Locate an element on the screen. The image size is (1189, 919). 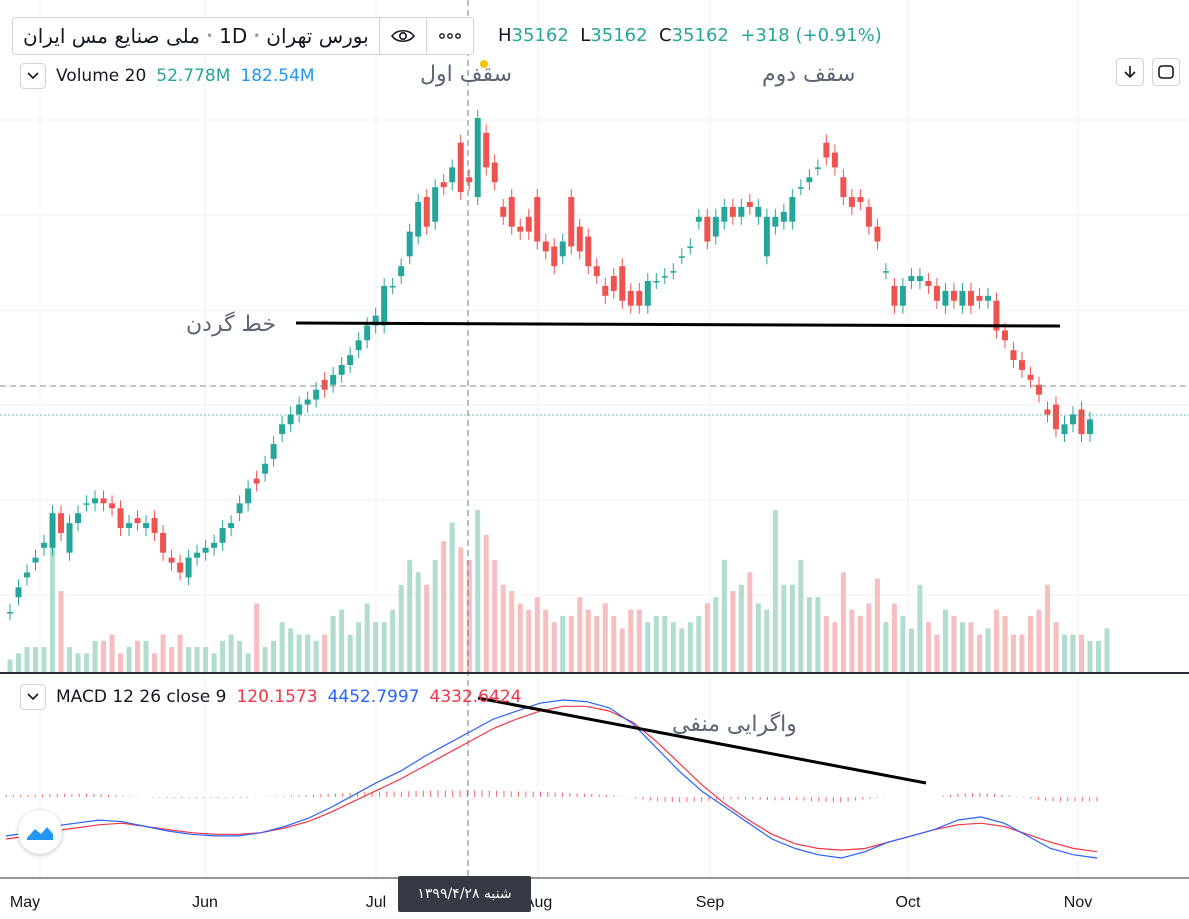
low-value: 35162 is located at coordinates (619, 35).